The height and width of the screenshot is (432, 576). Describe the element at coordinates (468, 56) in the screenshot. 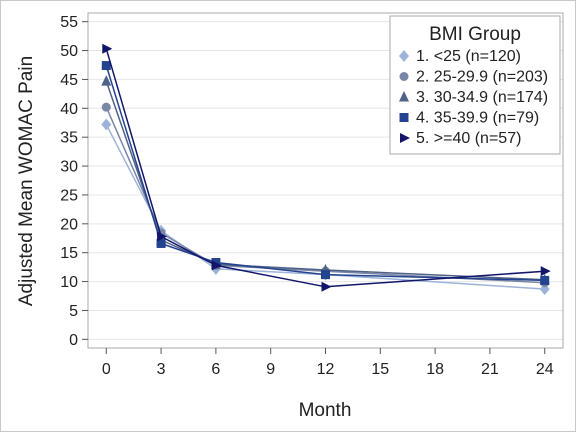

I see `legend-label: 1. <25 (n=120)` at that location.